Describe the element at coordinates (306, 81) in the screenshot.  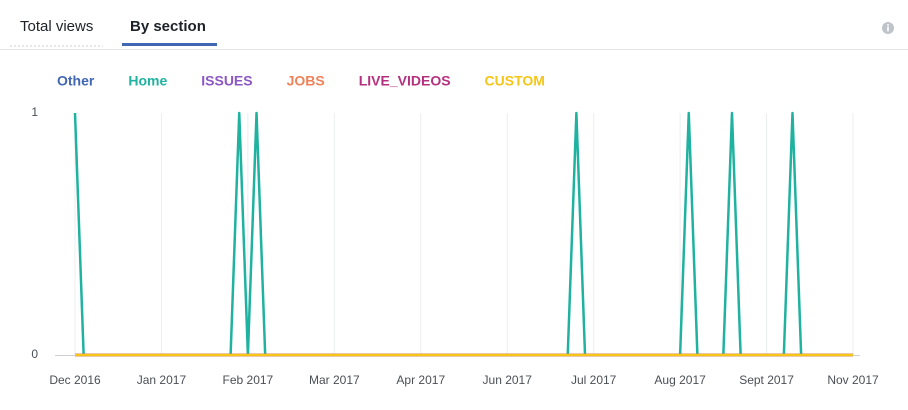
I see `legend-item: JOBS` at that location.